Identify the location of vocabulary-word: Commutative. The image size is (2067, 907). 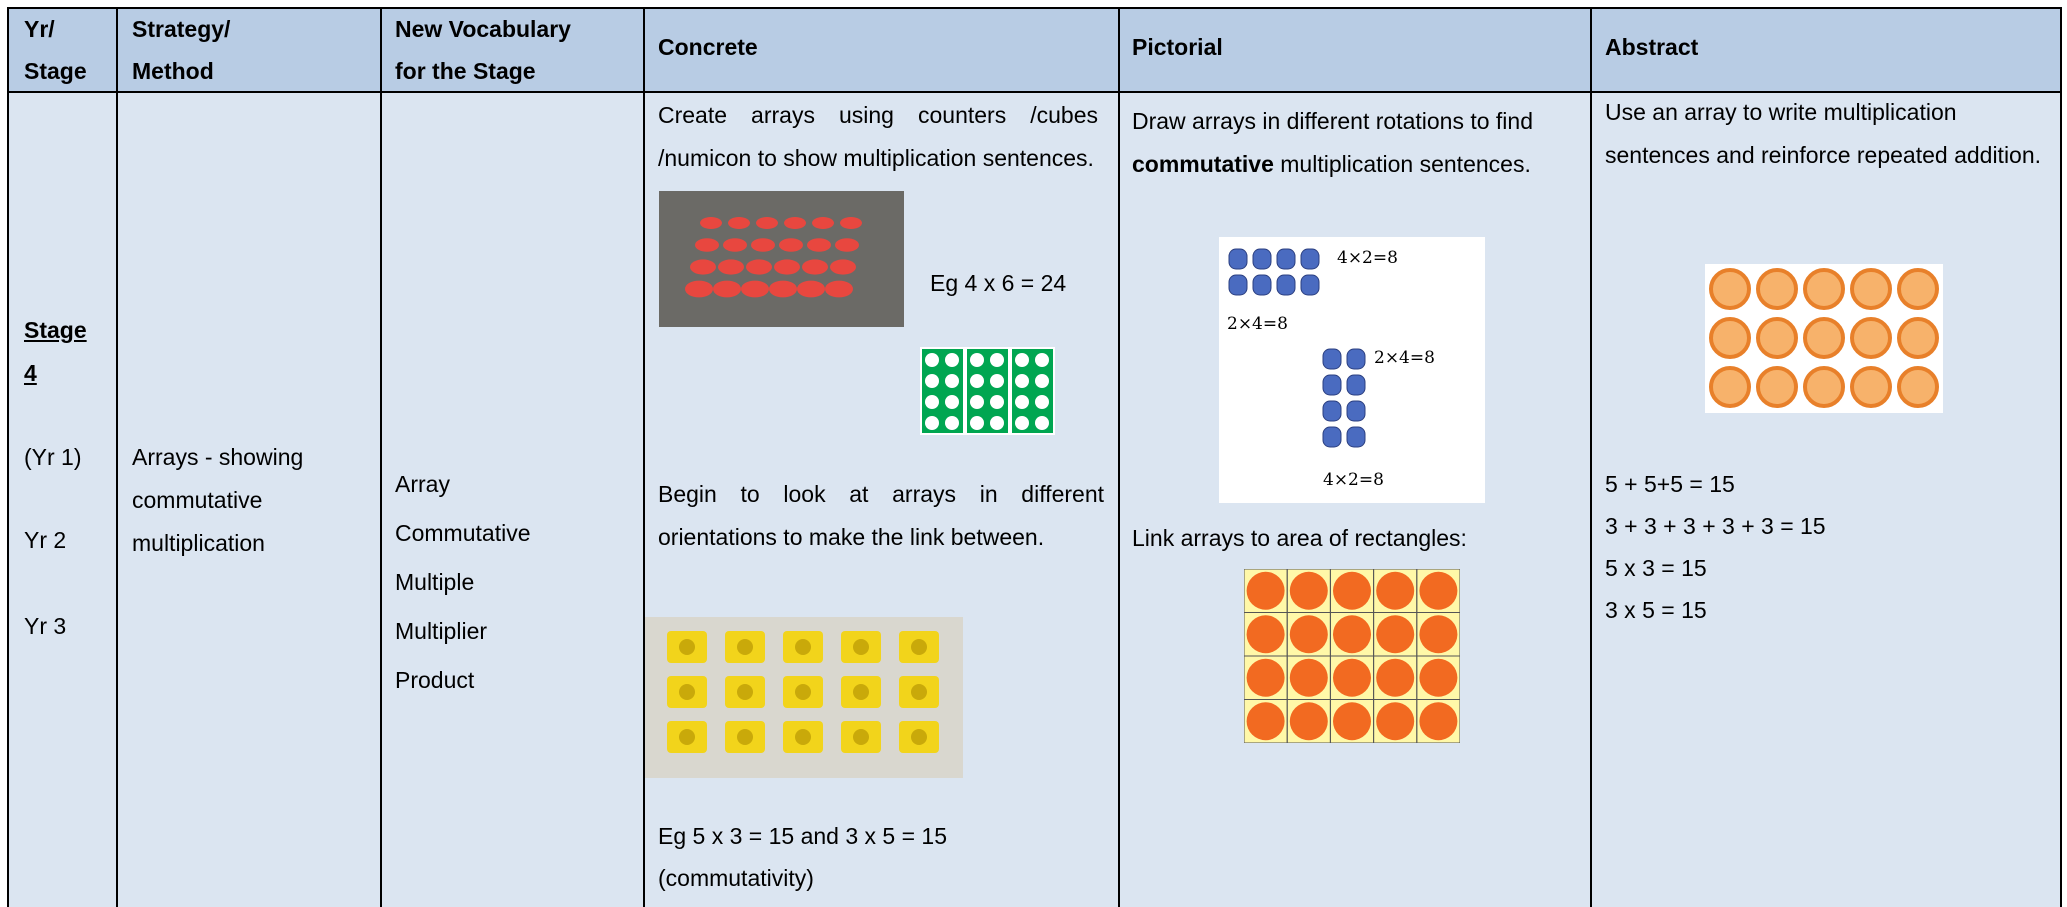
(463, 533).